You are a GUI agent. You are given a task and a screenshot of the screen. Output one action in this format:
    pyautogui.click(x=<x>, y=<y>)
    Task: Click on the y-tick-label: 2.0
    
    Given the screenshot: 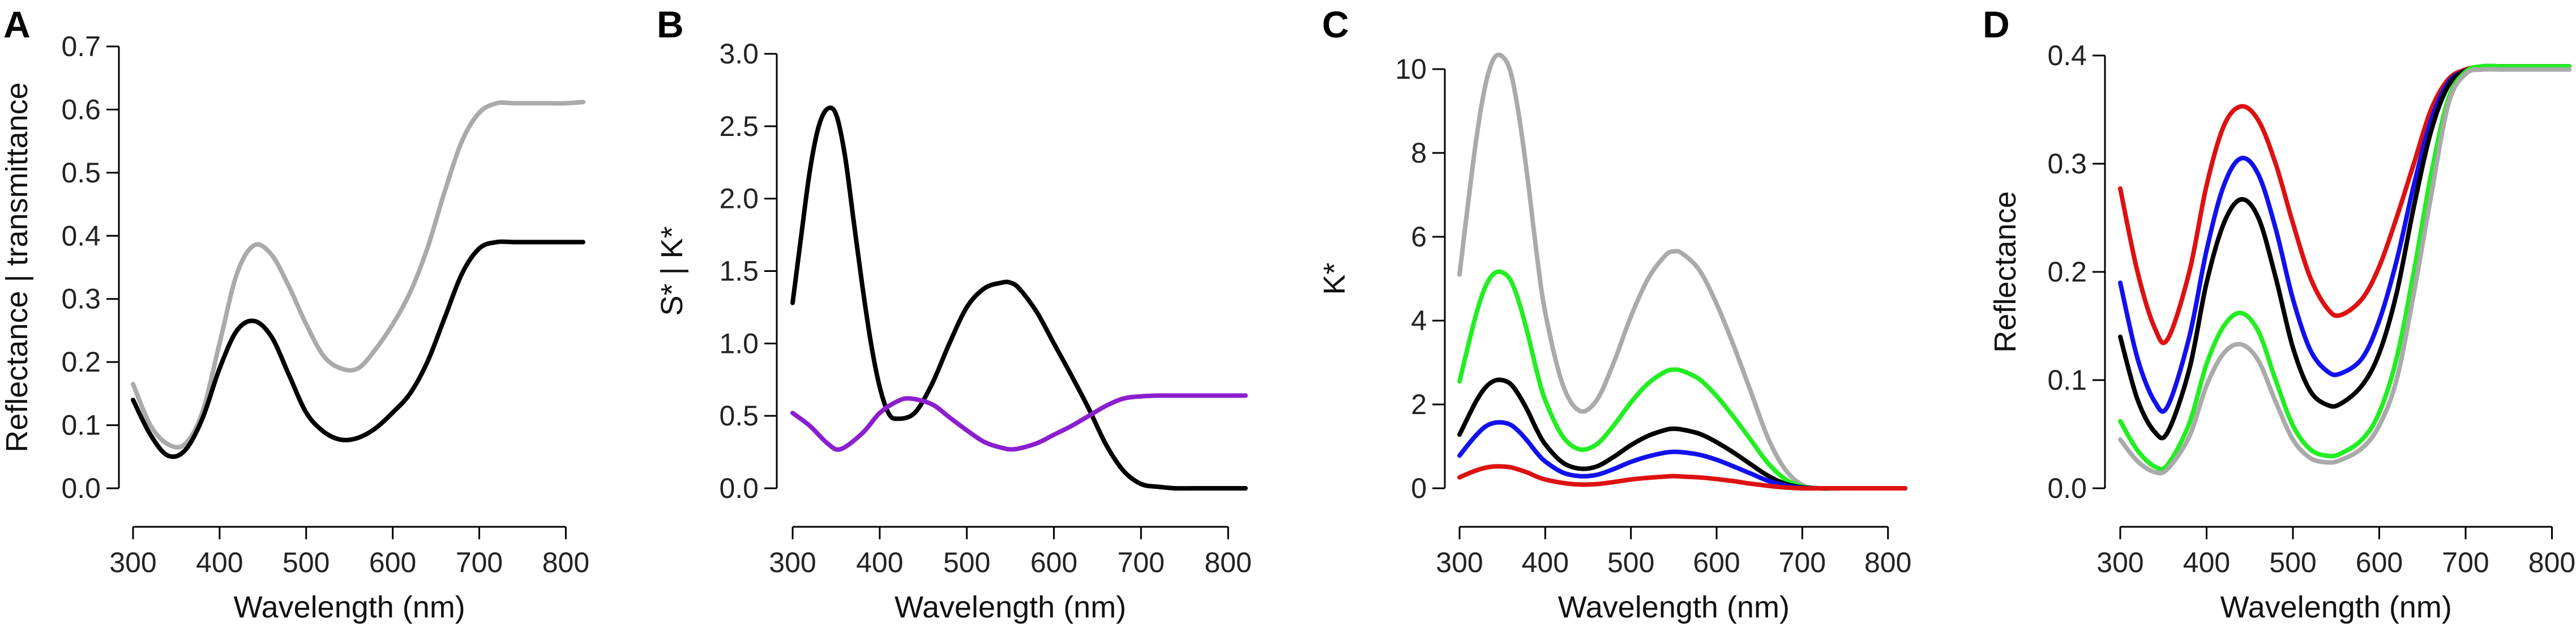 What is the action you would take?
    pyautogui.click(x=739, y=199)
    